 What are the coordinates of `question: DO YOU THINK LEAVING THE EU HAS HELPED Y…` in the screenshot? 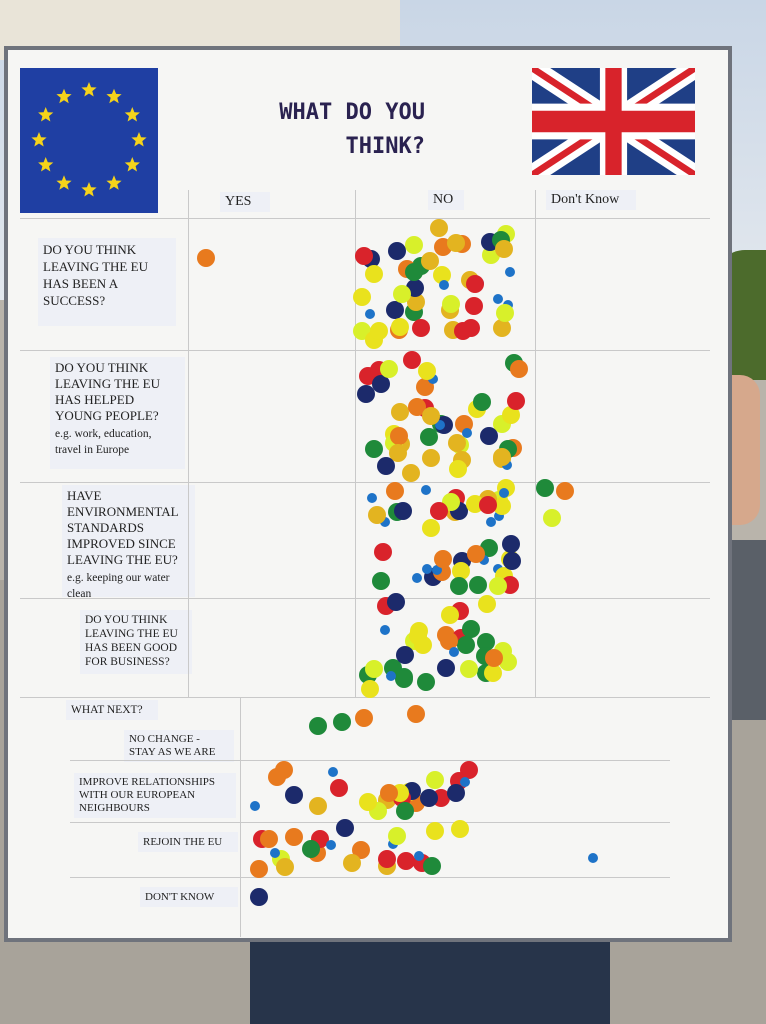 It's located at (117, 413).